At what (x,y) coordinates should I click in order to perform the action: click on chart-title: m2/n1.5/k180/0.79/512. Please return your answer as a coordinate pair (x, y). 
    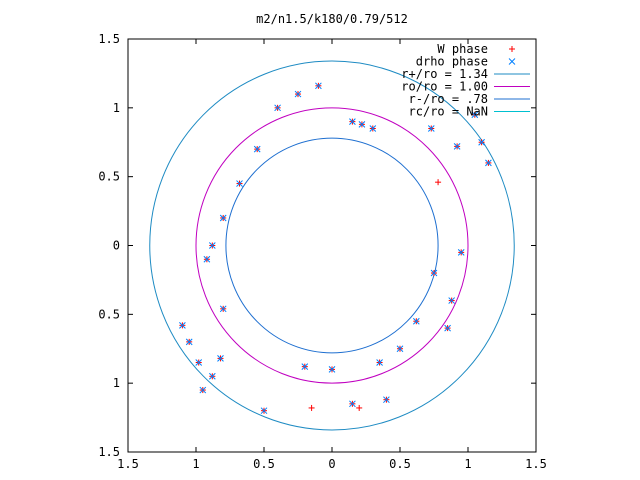
    Looking at the image, I should click on (332, 19).